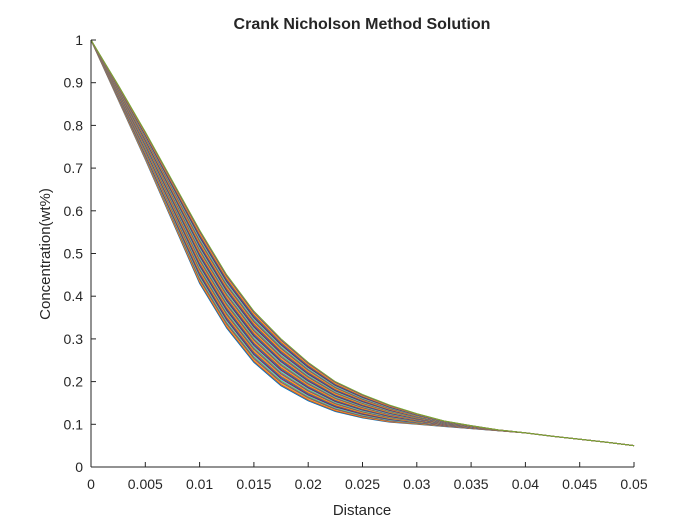 The image size is (700, 530). I want to click on x-tick-label: 0, so click(91, 484).